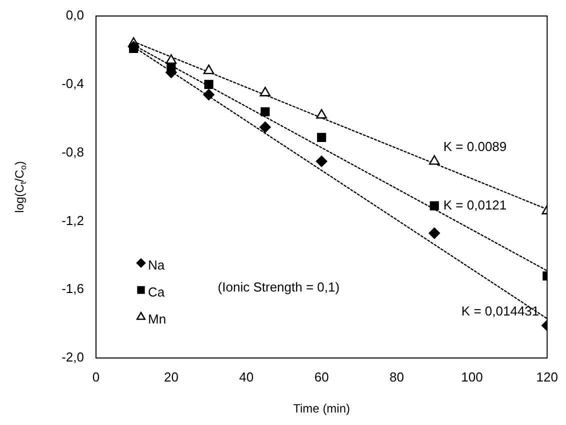 This screenshot has height=425, width=566. What do you see at coordinates (321, 408) in the screenshot?
I see `x-axis-title: Time (min)` at bounding box center [321, 408].